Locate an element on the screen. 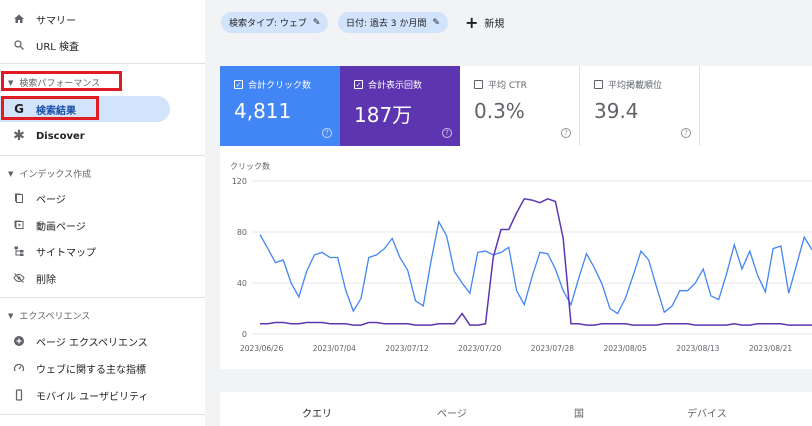 The image size is (812, 426). y-axis-label: クリック数 is located at coordinates (250, 166).